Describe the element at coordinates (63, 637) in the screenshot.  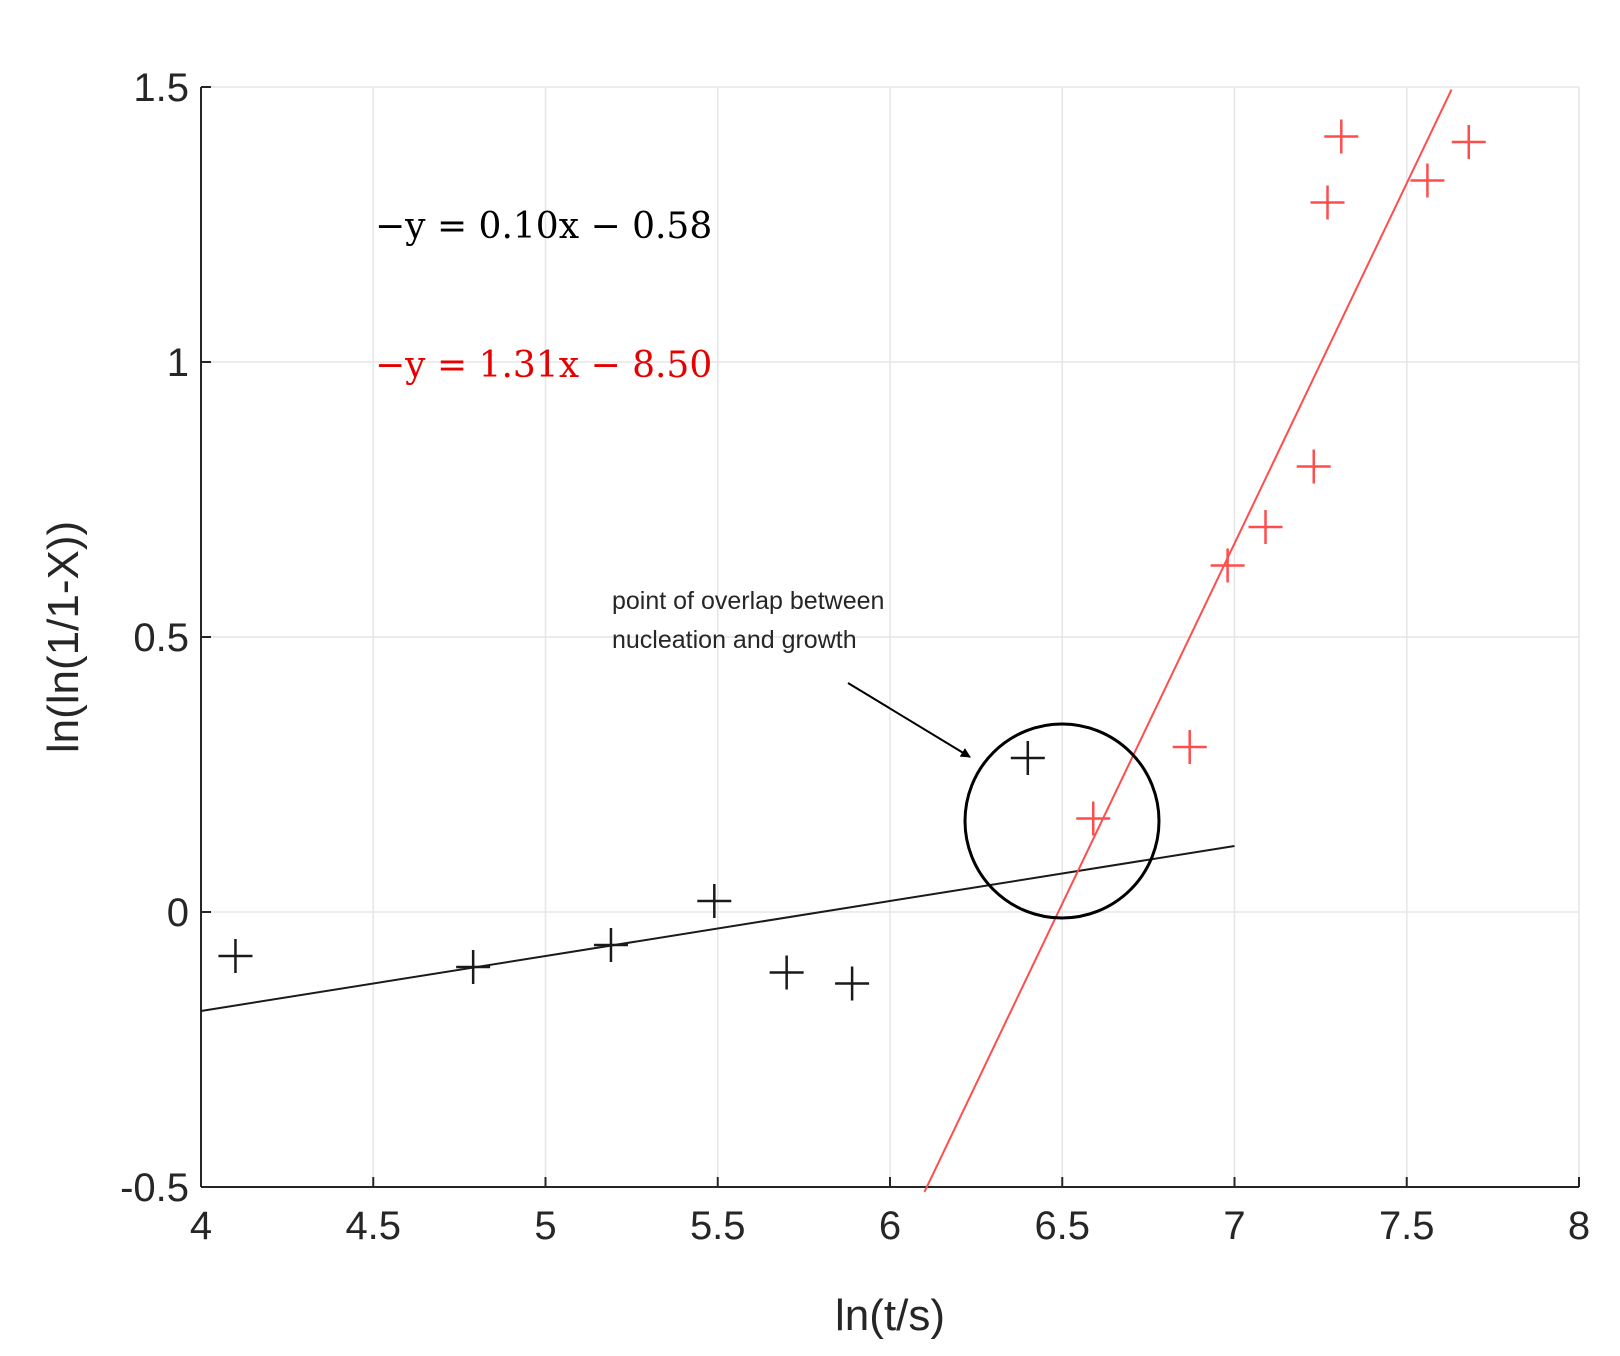
I see `y-axis-label: ln(ln(1/1-X))` at that location.